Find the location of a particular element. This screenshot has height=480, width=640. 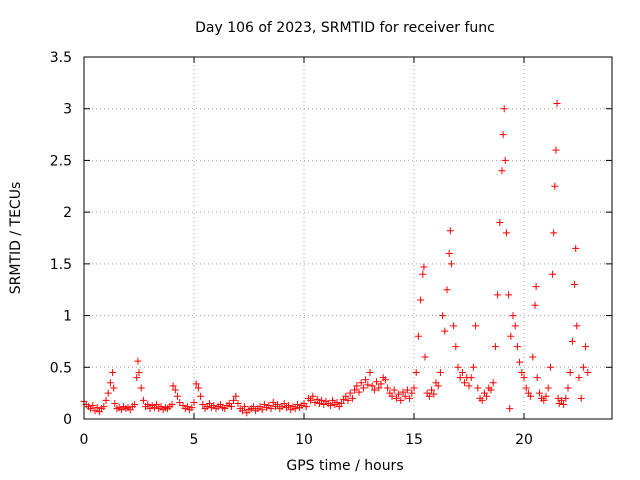

y-tick-labels: 0 0.5 1 1.5 2 2.5 3 3.5 is located at coordinates (61, 239).